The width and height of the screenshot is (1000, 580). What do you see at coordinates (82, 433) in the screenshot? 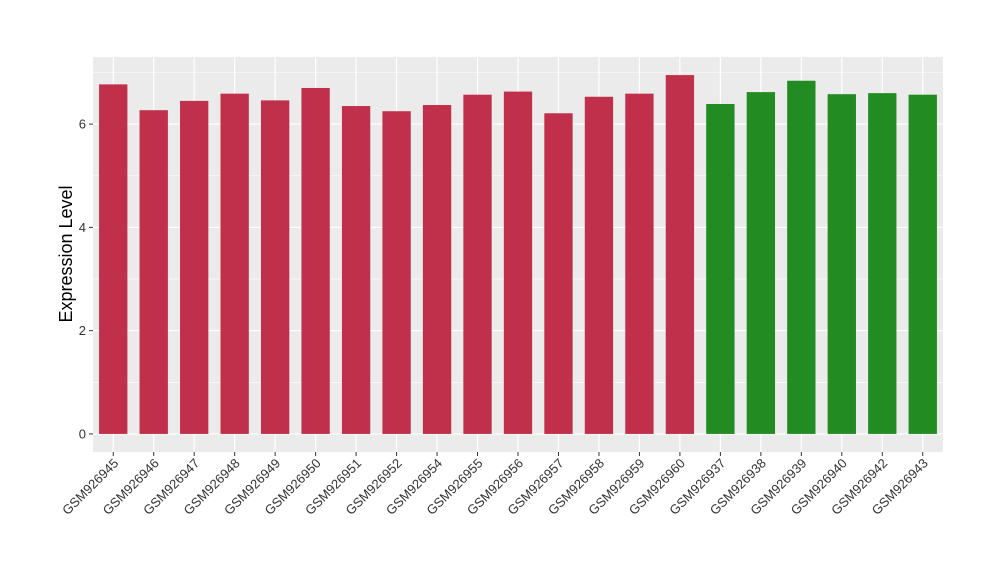
I see `y-tick-label: 0` at bounding box center [82, 433].